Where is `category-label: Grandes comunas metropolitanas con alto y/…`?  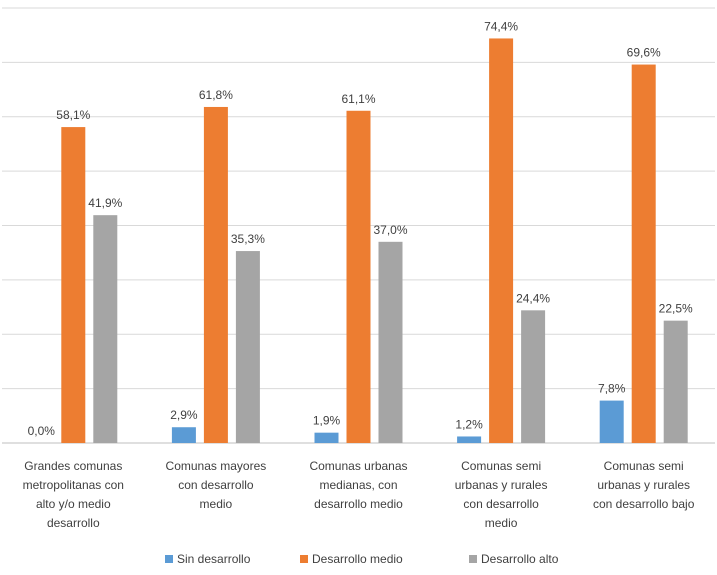
category-label: Grandes comunas metropolitanas con alto y/… is located at coordinates (73, 494).